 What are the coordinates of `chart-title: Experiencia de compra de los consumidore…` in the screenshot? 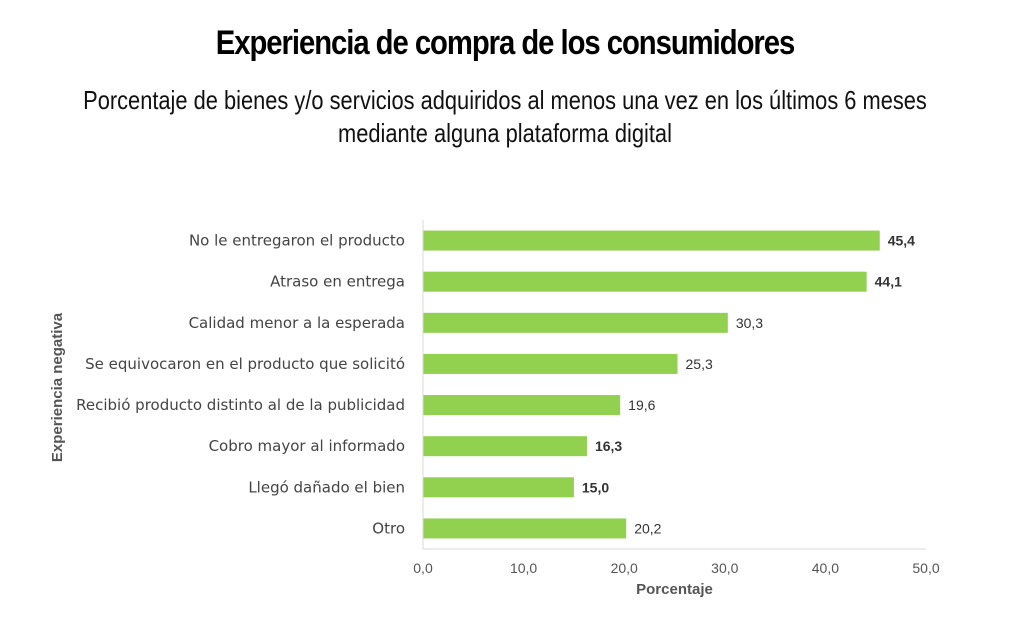 It's located at (505, 43).